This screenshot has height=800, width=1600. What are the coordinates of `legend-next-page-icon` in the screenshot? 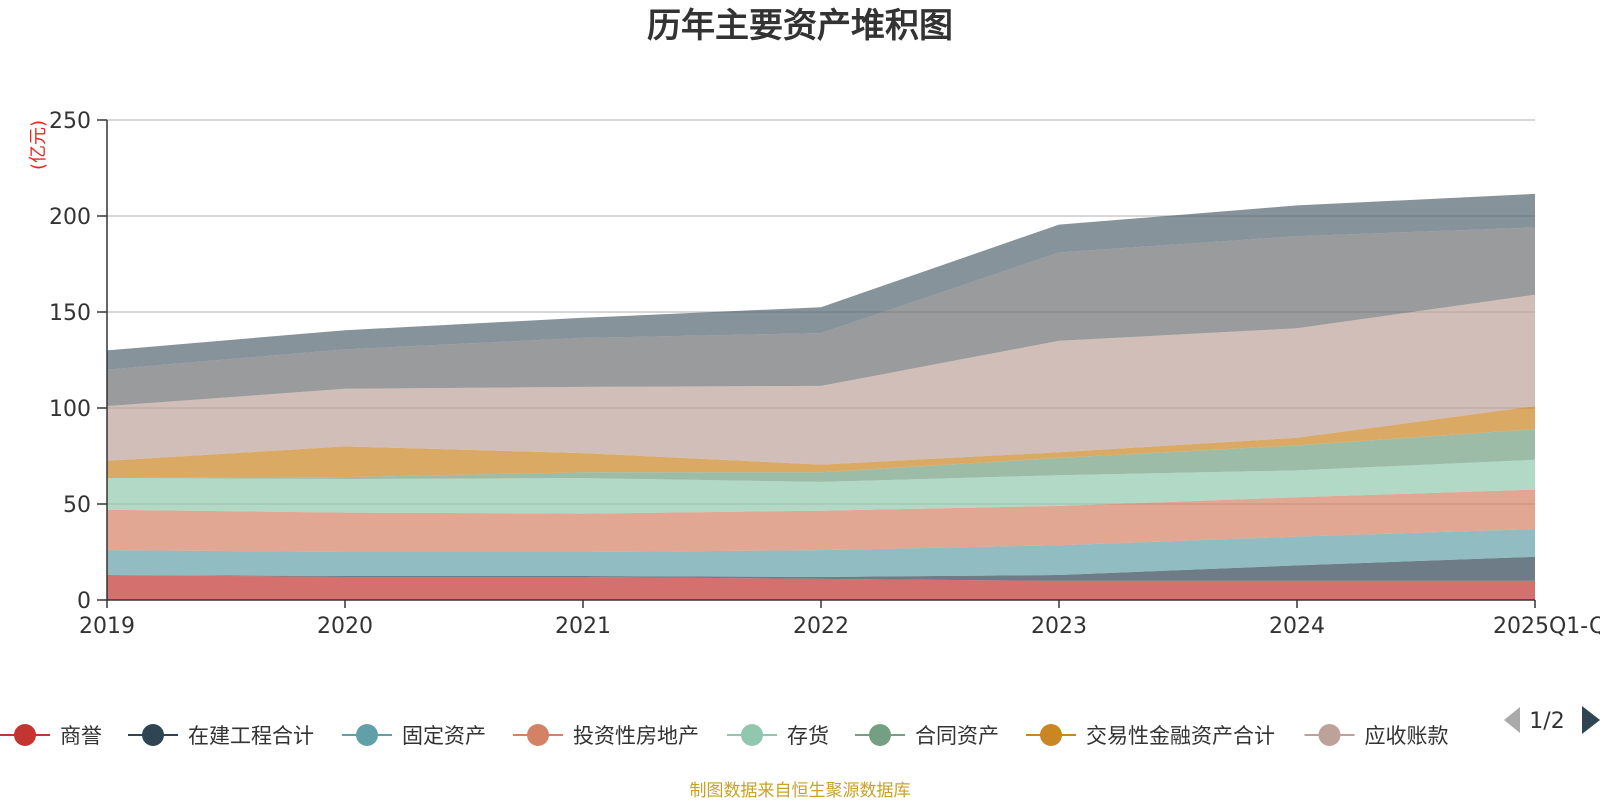 It's located at (1591, 720).